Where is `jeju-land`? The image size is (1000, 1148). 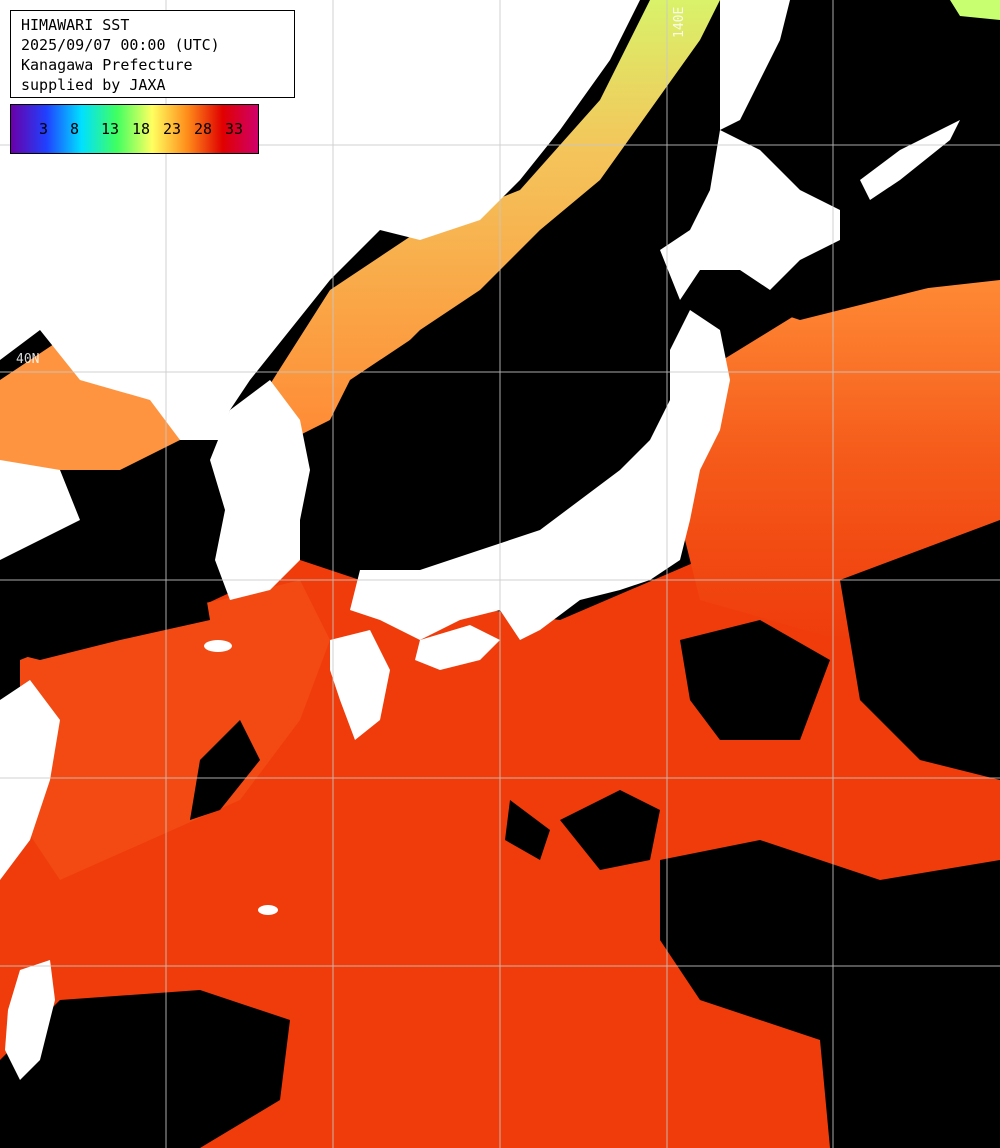 jeju-land is located at coordinates (218, 646).